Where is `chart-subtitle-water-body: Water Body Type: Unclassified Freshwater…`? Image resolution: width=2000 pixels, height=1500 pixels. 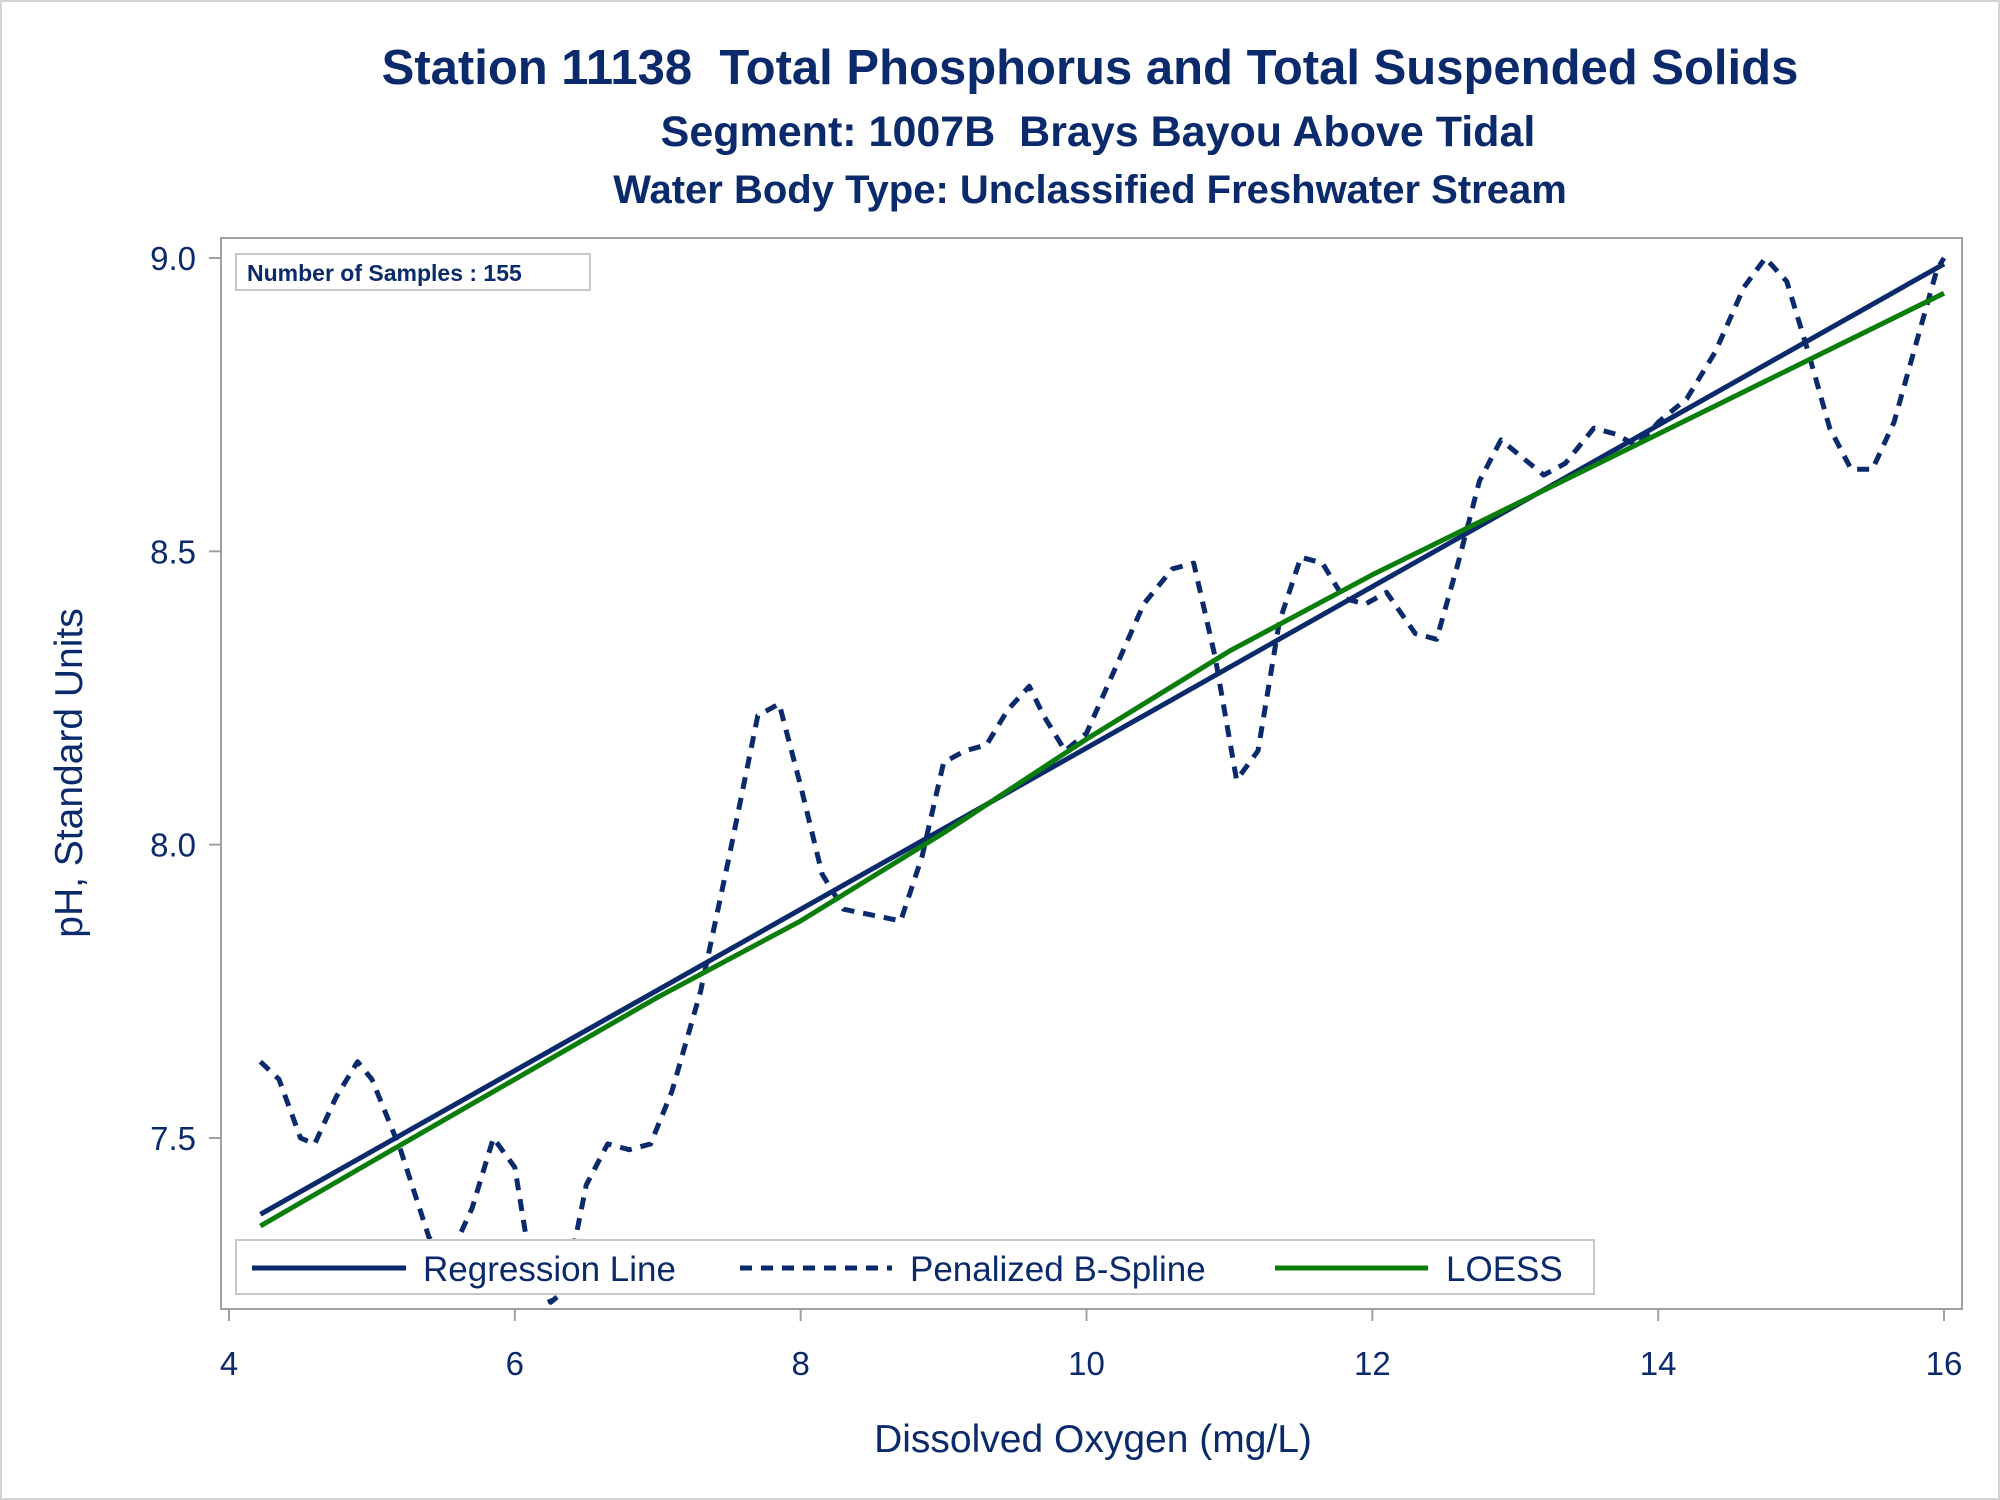 chart-subtitle-water-body: Water Body Type: Unclassified Freshwater… is located at coordinates (1090, 190).